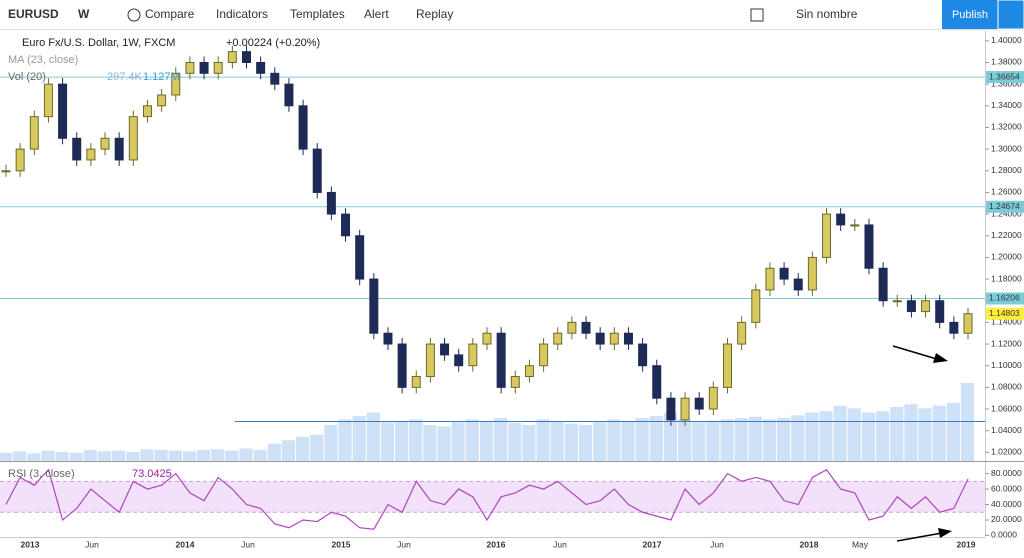 The width and height of the screenshot is (1024, 558). I want to click on play-button, so click(1010, 15).